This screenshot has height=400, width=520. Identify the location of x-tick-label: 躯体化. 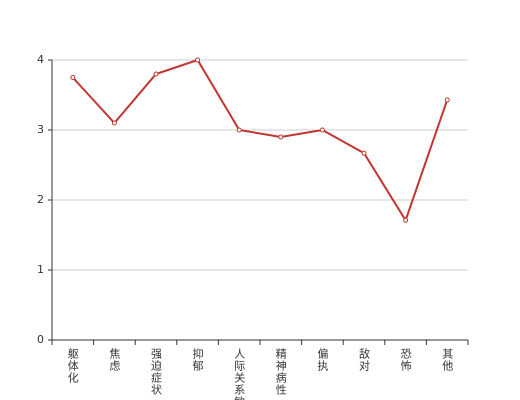
(72, 366).